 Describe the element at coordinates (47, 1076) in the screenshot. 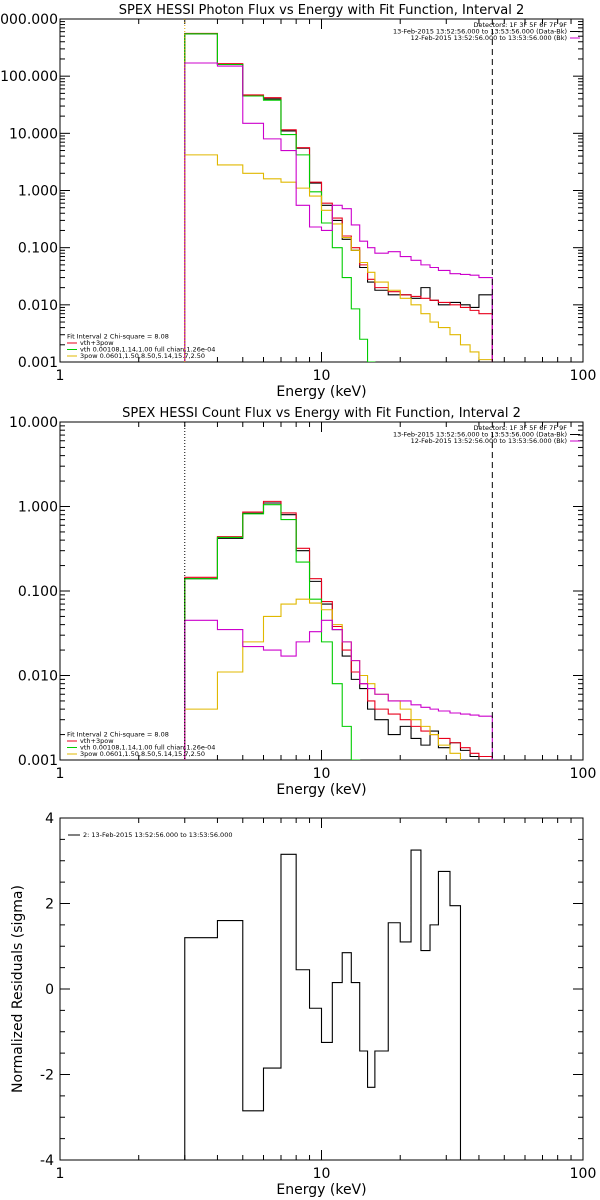

I see `y-tick-label: -2` at that location.